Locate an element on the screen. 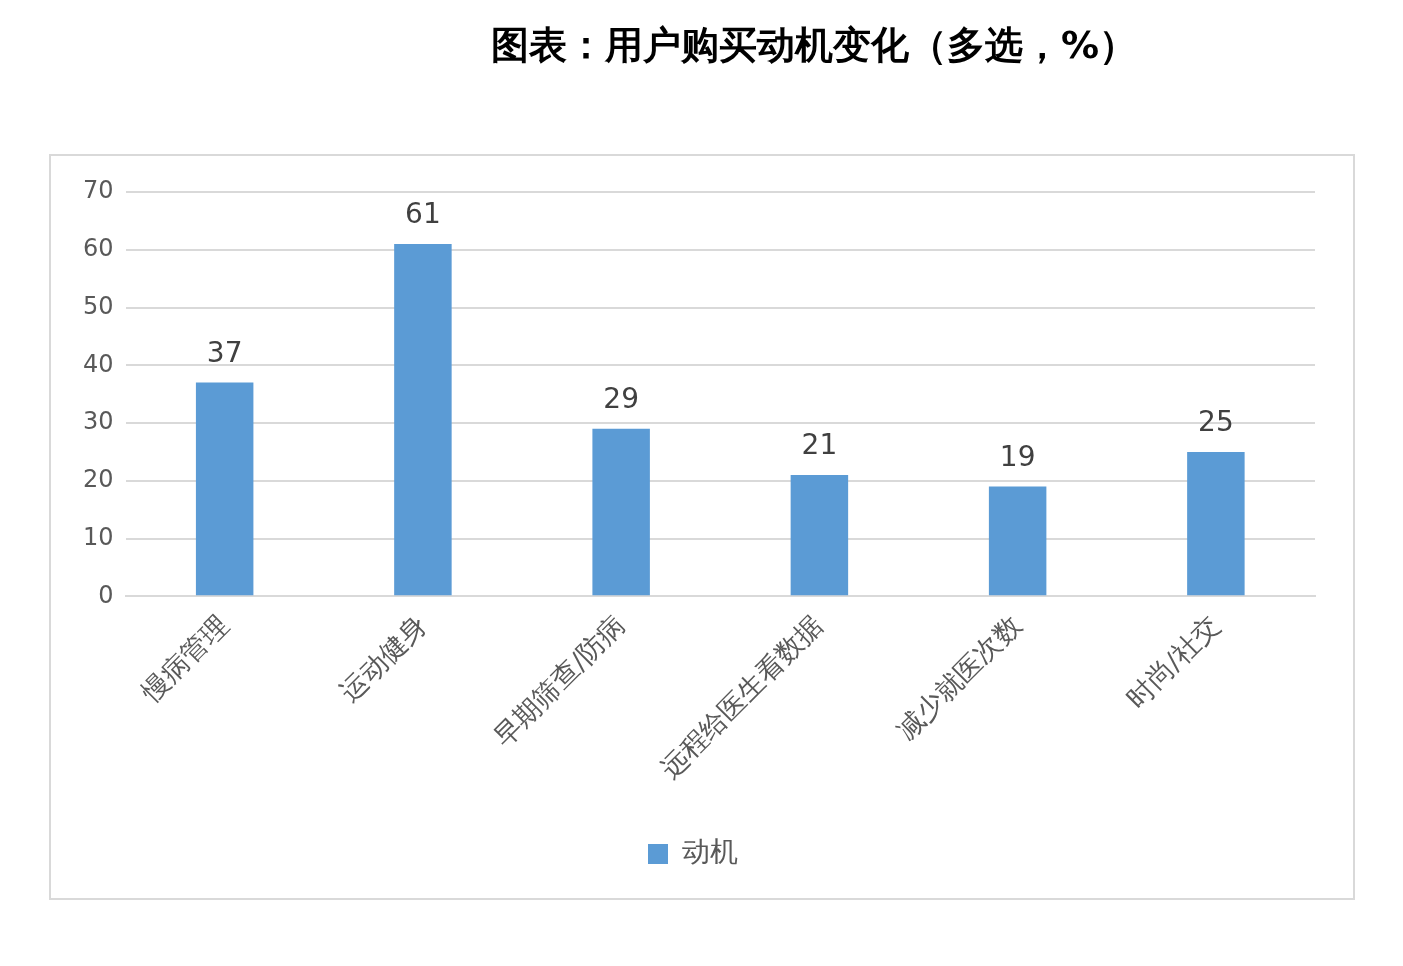 The width and height of the screenshot is (1403, 966). data-label: 21 is located at coordinates (819, 445).